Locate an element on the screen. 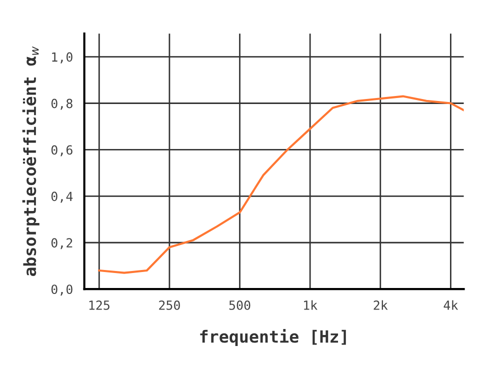  x-axis-title: frequentie [Hz] is located at coordinates (273, 337).